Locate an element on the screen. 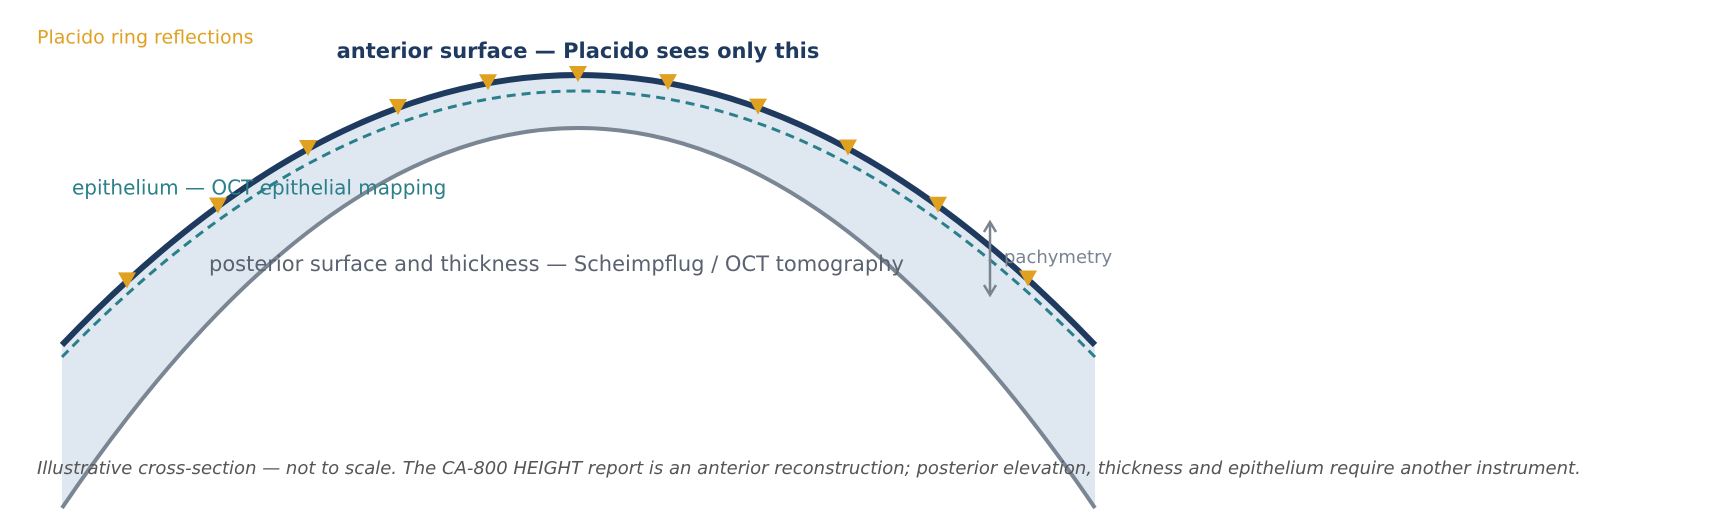 This screenshot has width=1729, height=532. placido-label: Placido ring reflections is located at coordinates (145, 38).